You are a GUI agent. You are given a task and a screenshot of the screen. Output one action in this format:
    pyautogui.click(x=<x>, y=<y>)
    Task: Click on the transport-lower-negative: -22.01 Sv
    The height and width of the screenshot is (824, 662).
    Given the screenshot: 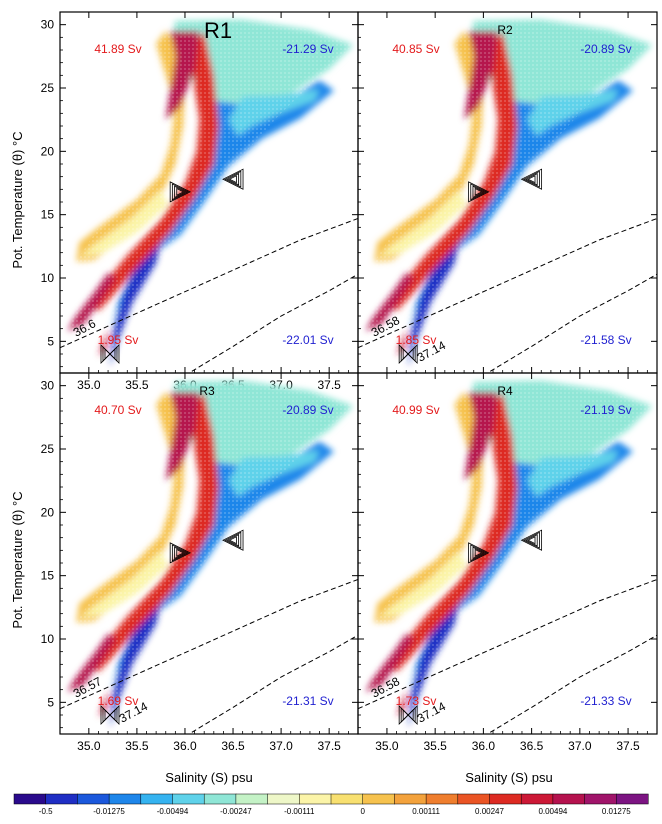 What is the action you would take?
    pyautogui.click(x=307, y=340)
    